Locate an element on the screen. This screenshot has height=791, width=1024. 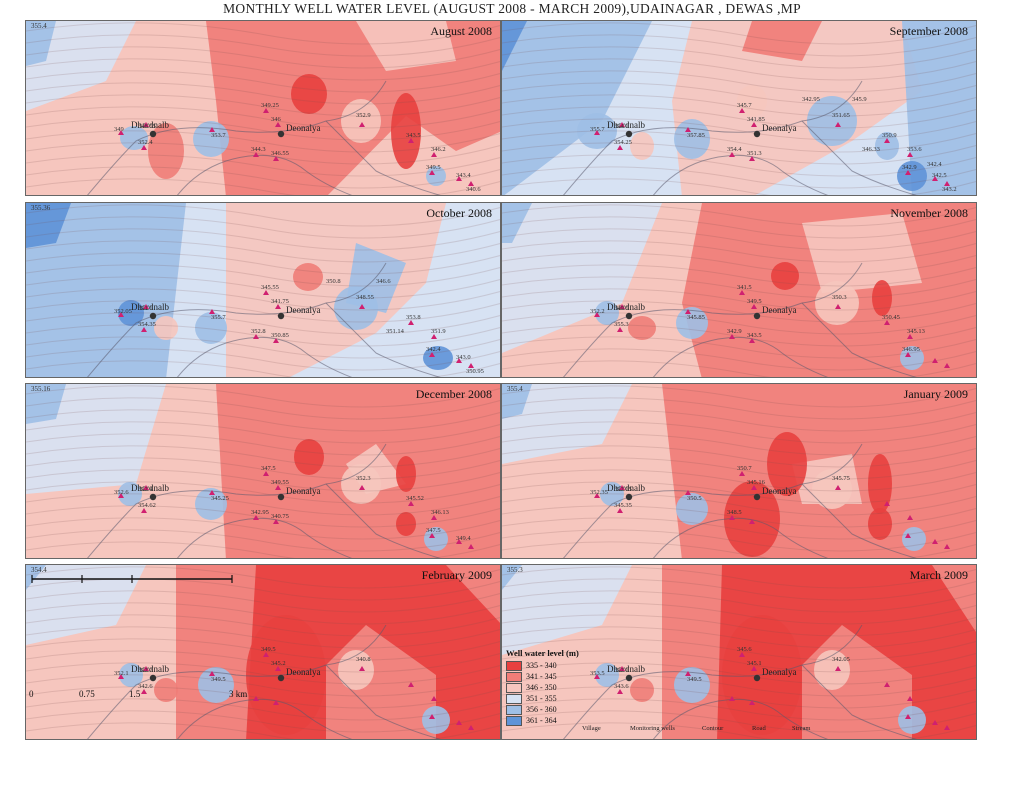
well-level-label: 354.1 is located at coordinates (621, 126).